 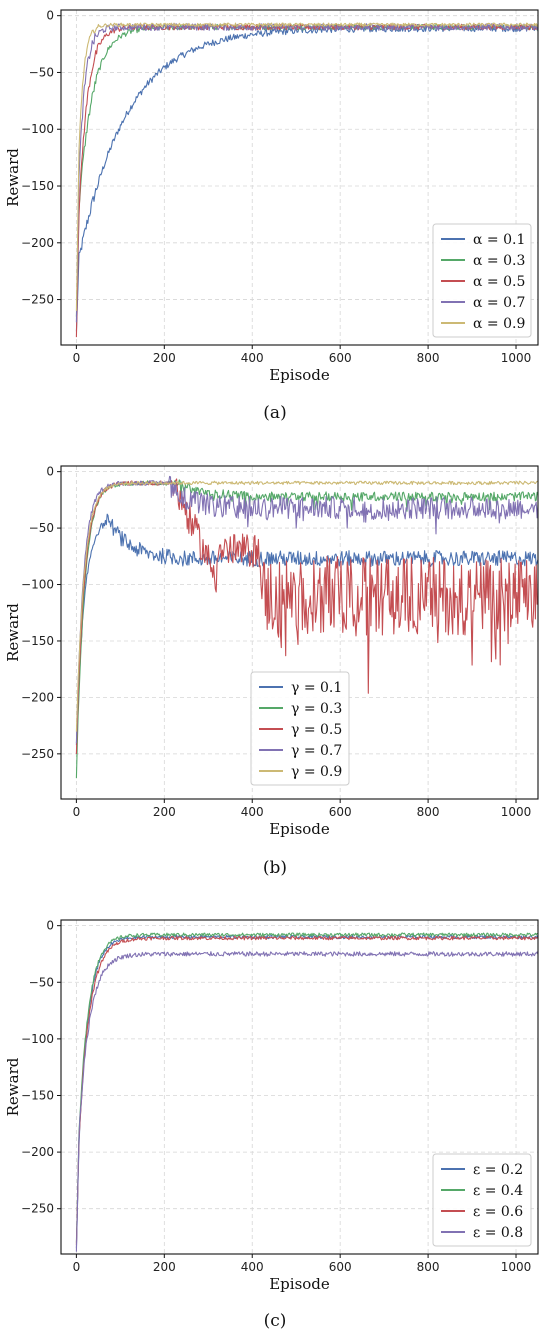 What do you see at coordinates (498, 1233) in the screenshot?
I see `legend-label: ε = 0.8` at bounding box center [498, 1233].